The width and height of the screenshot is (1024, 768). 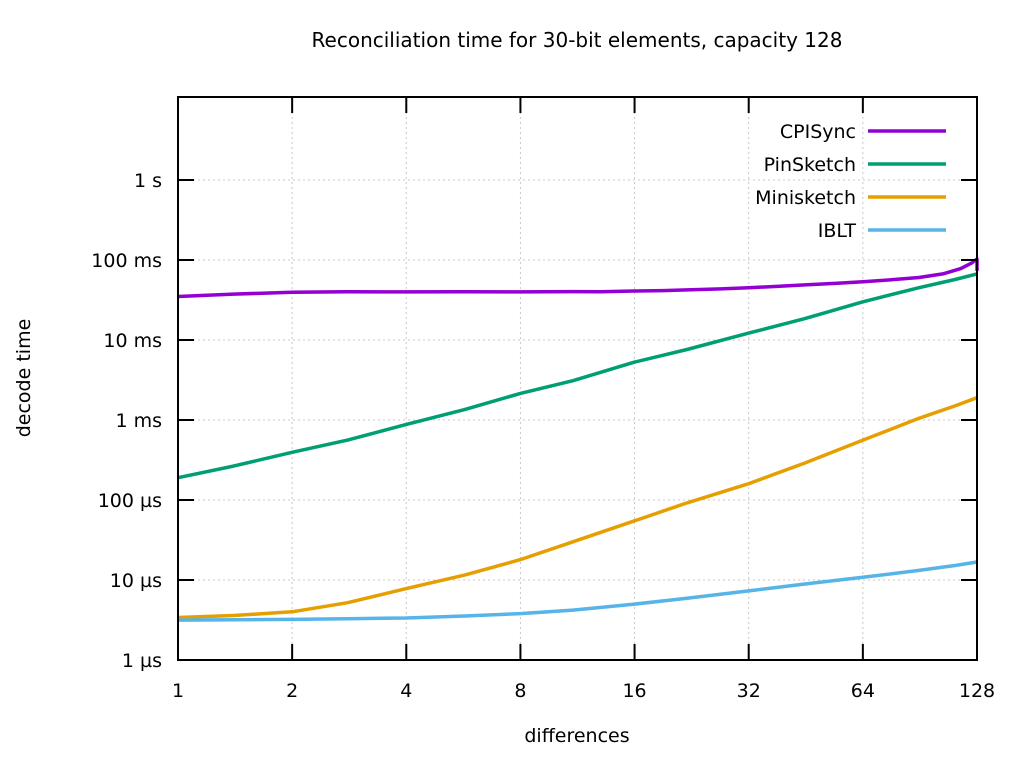 What do you see at coordinates (24, 378) in the screenshot?
I see `y-axis-label: decode time` at bounding box center [24, 378].